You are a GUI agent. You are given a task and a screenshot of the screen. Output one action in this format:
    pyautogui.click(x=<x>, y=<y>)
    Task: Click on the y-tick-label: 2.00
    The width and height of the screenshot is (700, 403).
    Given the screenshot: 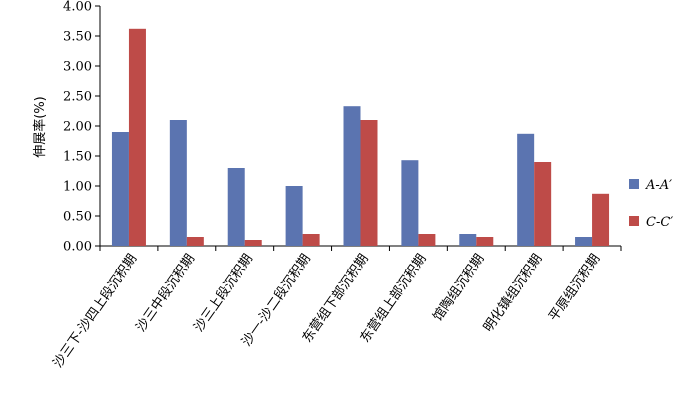 What is the action you would take?
    pyautogui.click(x=77, y=127)
    